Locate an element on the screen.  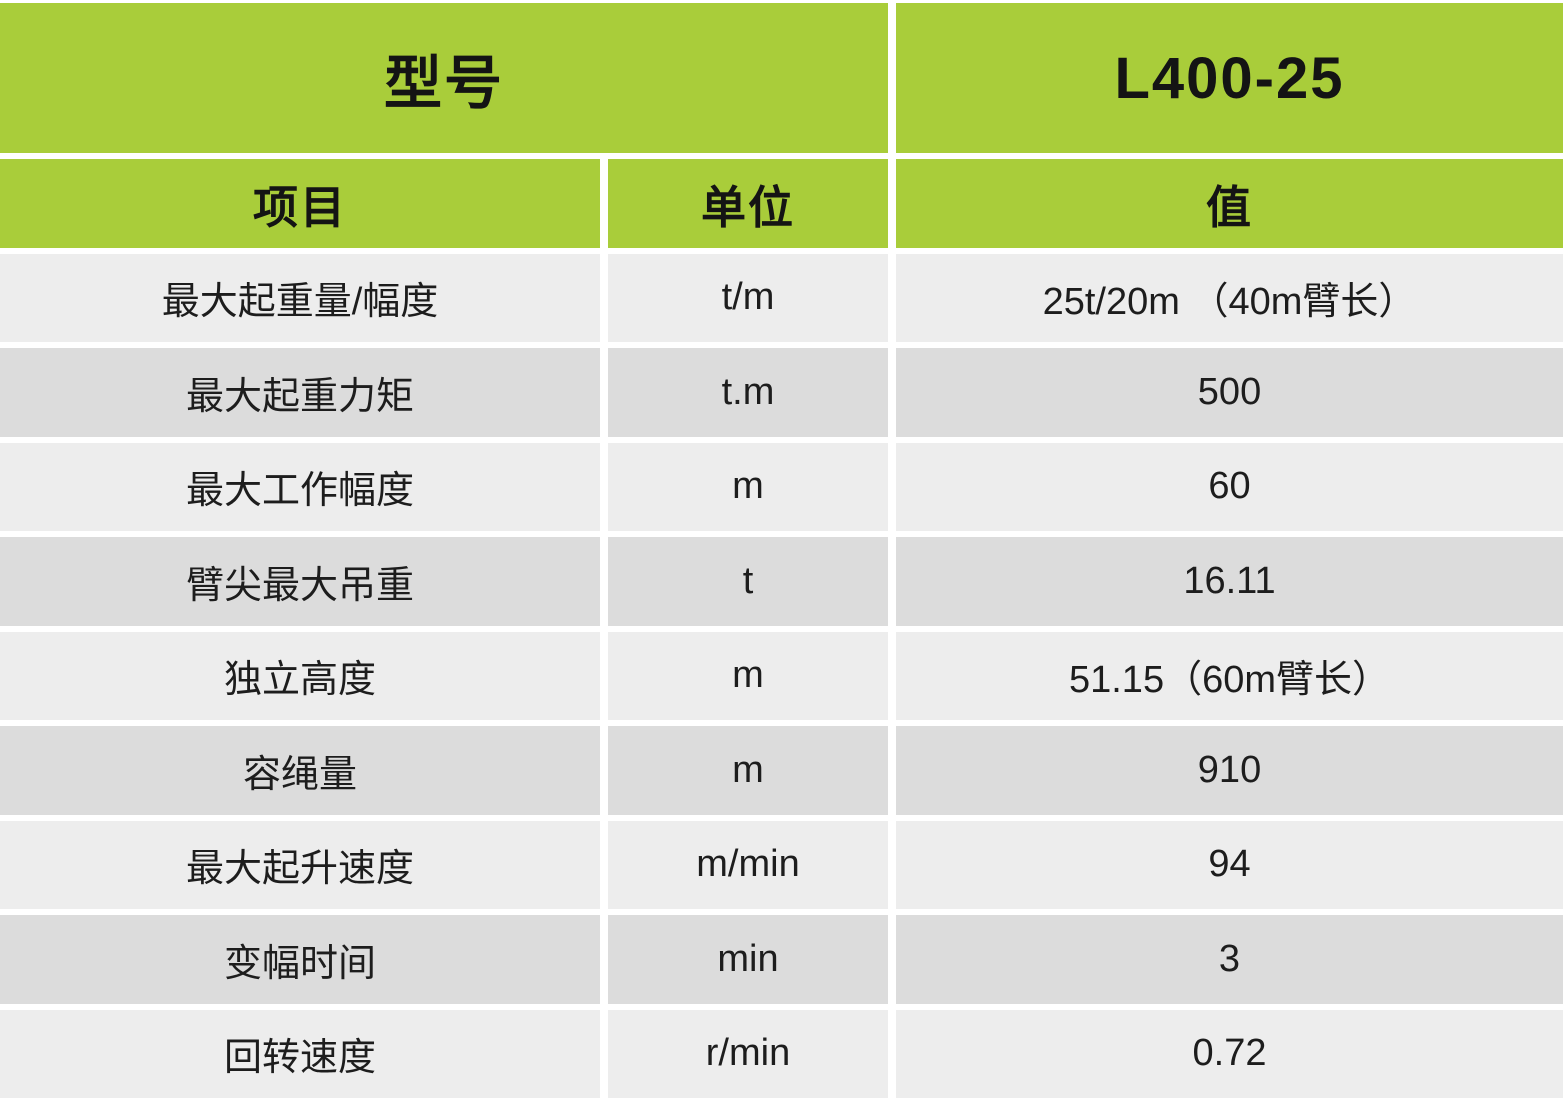
row-item-cell: 臂尖最大吊重 is located at coordinates (300, 581).